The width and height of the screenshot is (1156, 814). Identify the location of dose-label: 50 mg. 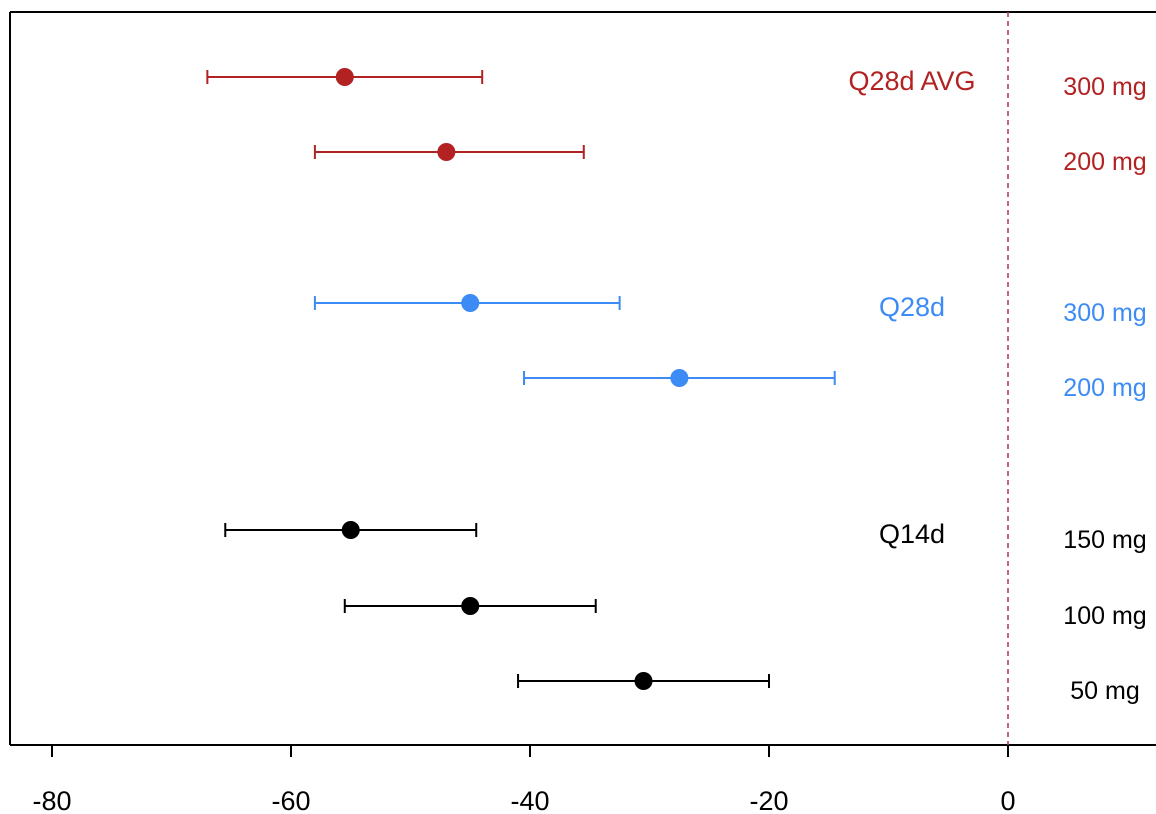
(1104, 691).